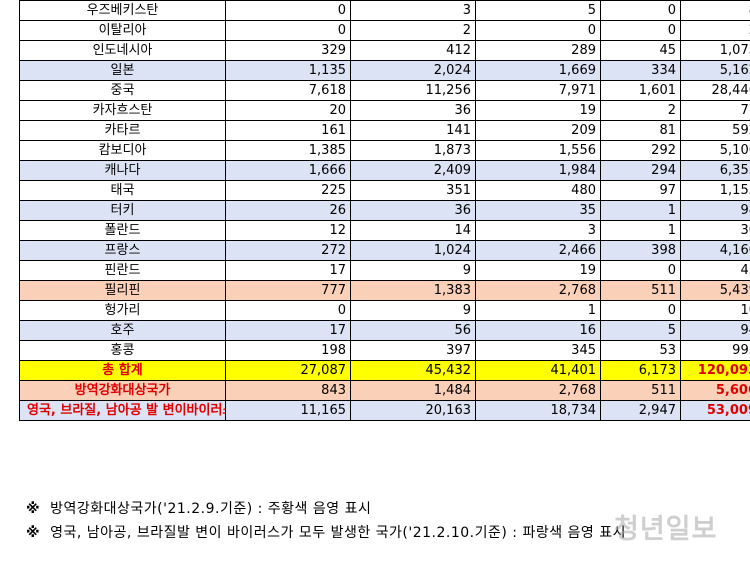 The height and width of the screenshot is (562, 750). I want to click on row-total: 4,160, so click(715, 250).